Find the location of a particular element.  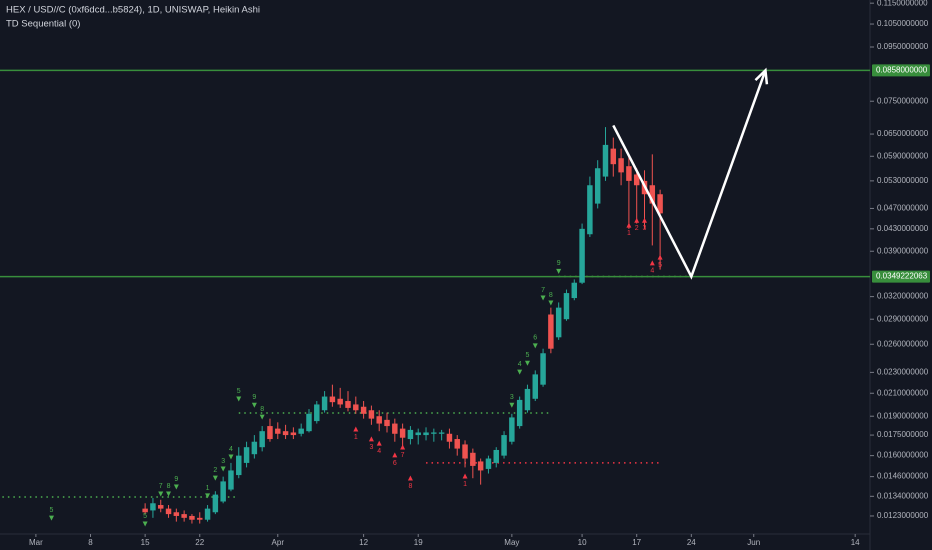

x-tick-label: Jun is located at coordinates (753, 542).